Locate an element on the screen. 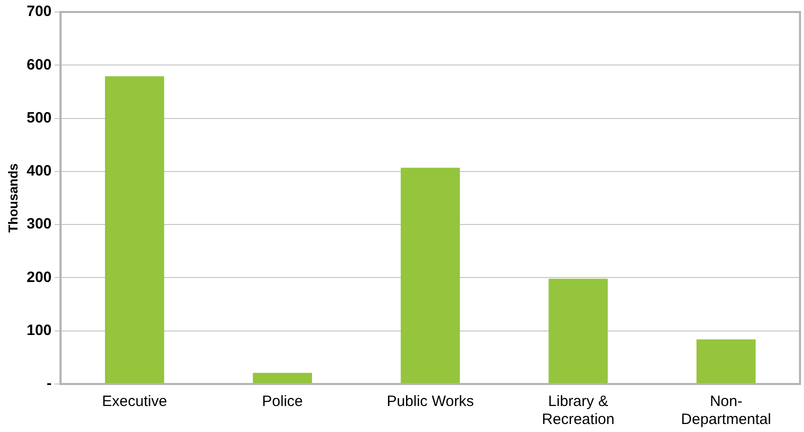  y-axis-title: Thousands is located at coordinates (12, 198).